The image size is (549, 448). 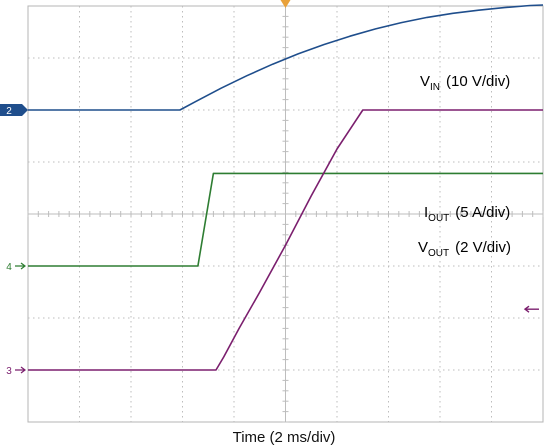 I want to click on channel-marker-number: 2, so click(x=9, y=111).